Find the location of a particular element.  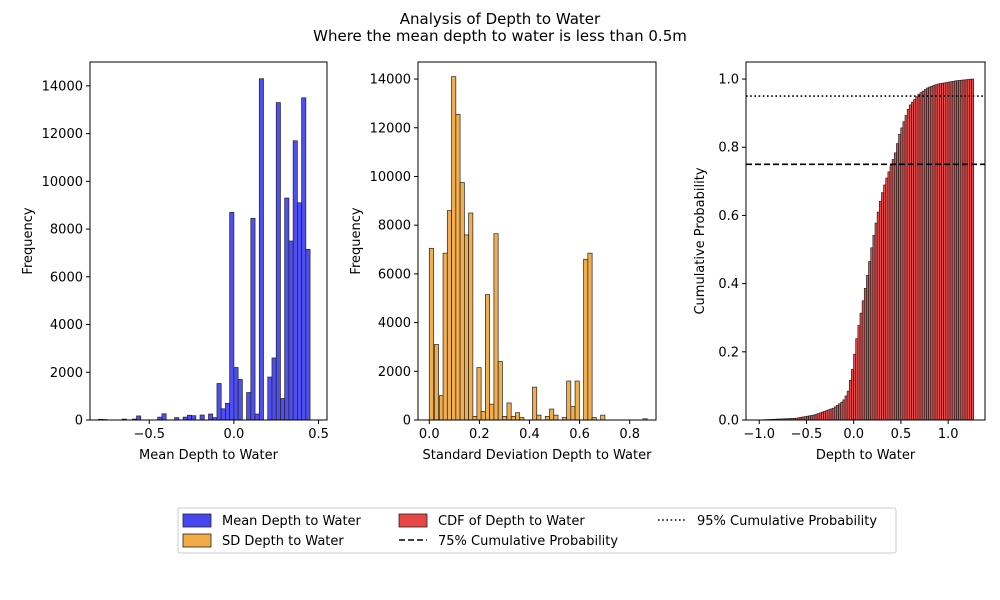

legend-label-sd: SD Depth to Water is located at coordinates (283, 541).